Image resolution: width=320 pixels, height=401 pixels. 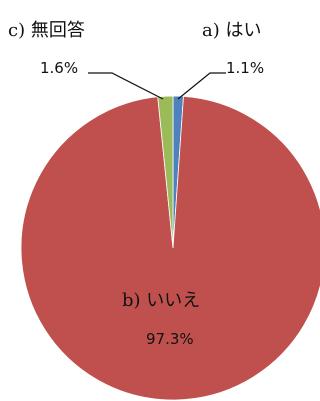 I want to click on leader-line-a, so click(x=201, y=86).